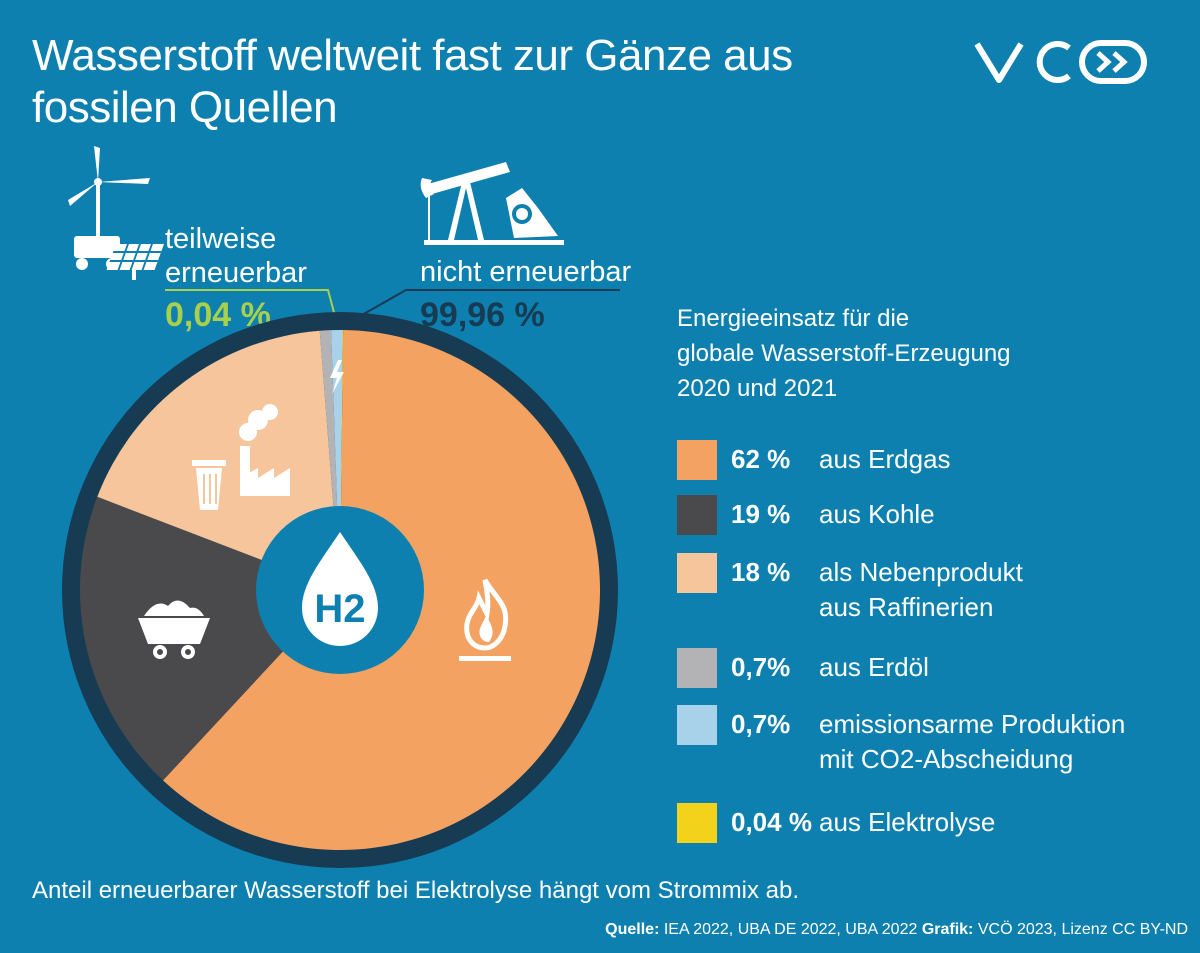 This screenshot has height=953, width=1200. What do you see at coordinates (236, 256) in the screenshot?
I see `partly-renewable-label: teilweise erneuerbar` at bounding box center [236, 256].